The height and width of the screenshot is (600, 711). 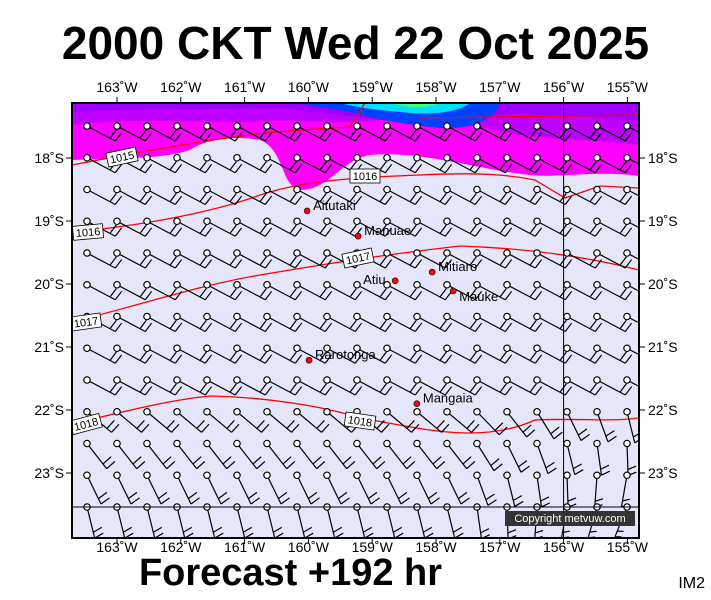 What do you see at coordinates (358, 258) in the screenshot?
I see `isobar-label: 1017` at bounding box center [358, 258].